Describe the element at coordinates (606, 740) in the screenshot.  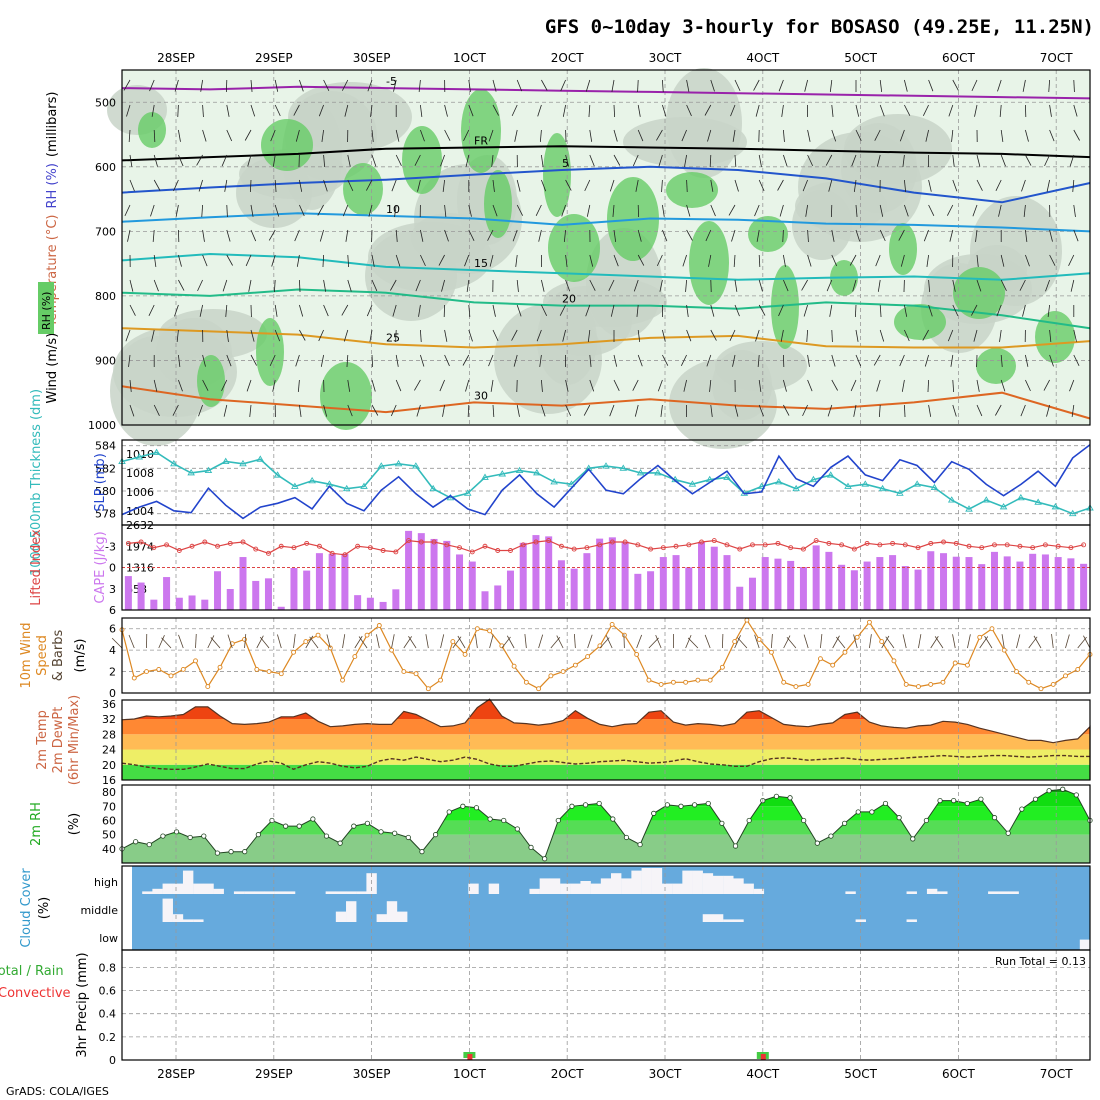
I see `temp-frame` at that location.